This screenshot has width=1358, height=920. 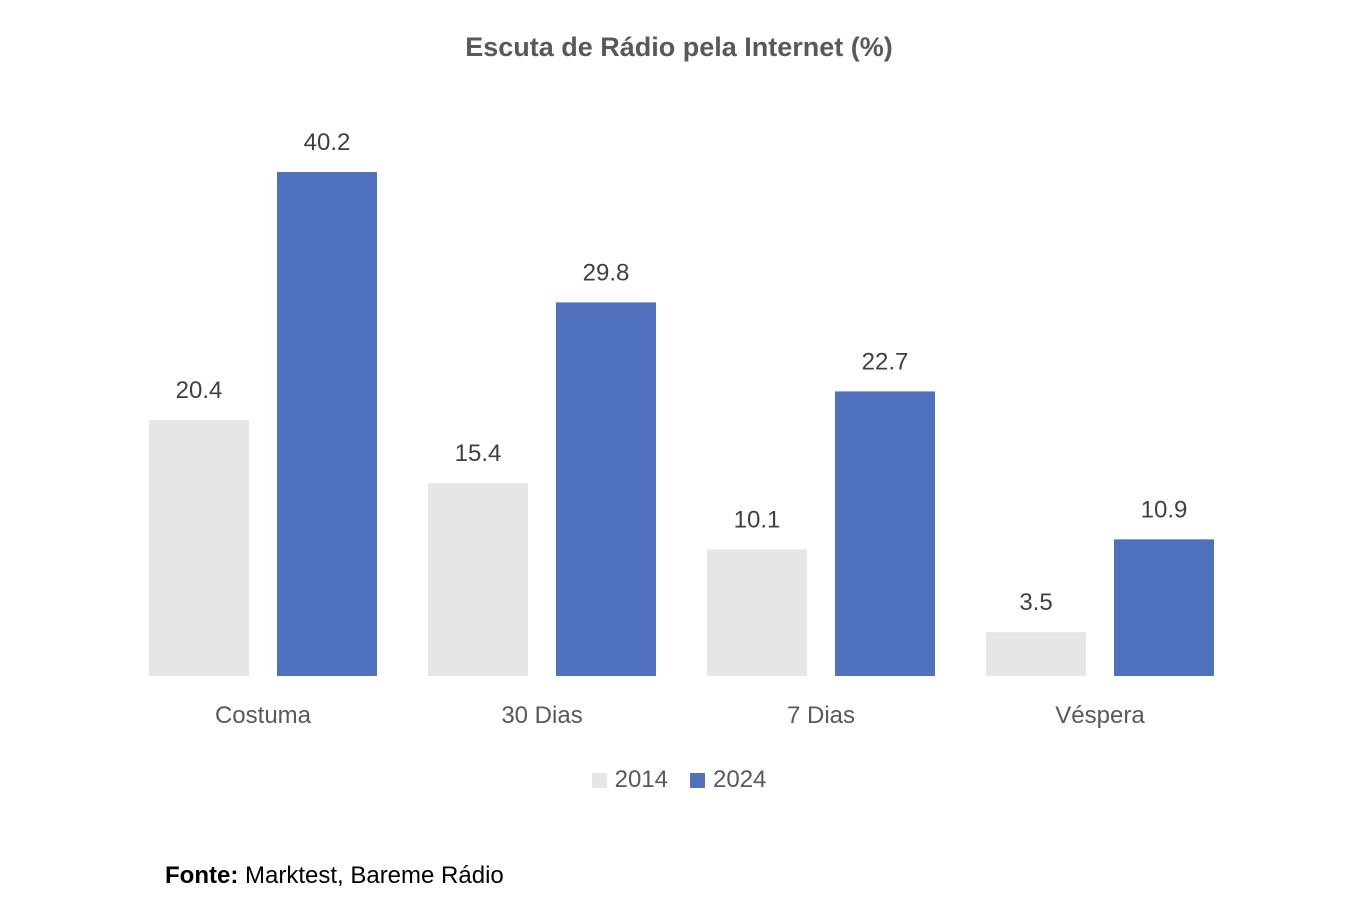 I want to click on data-label: 40.2, so click(x=327, y=142).